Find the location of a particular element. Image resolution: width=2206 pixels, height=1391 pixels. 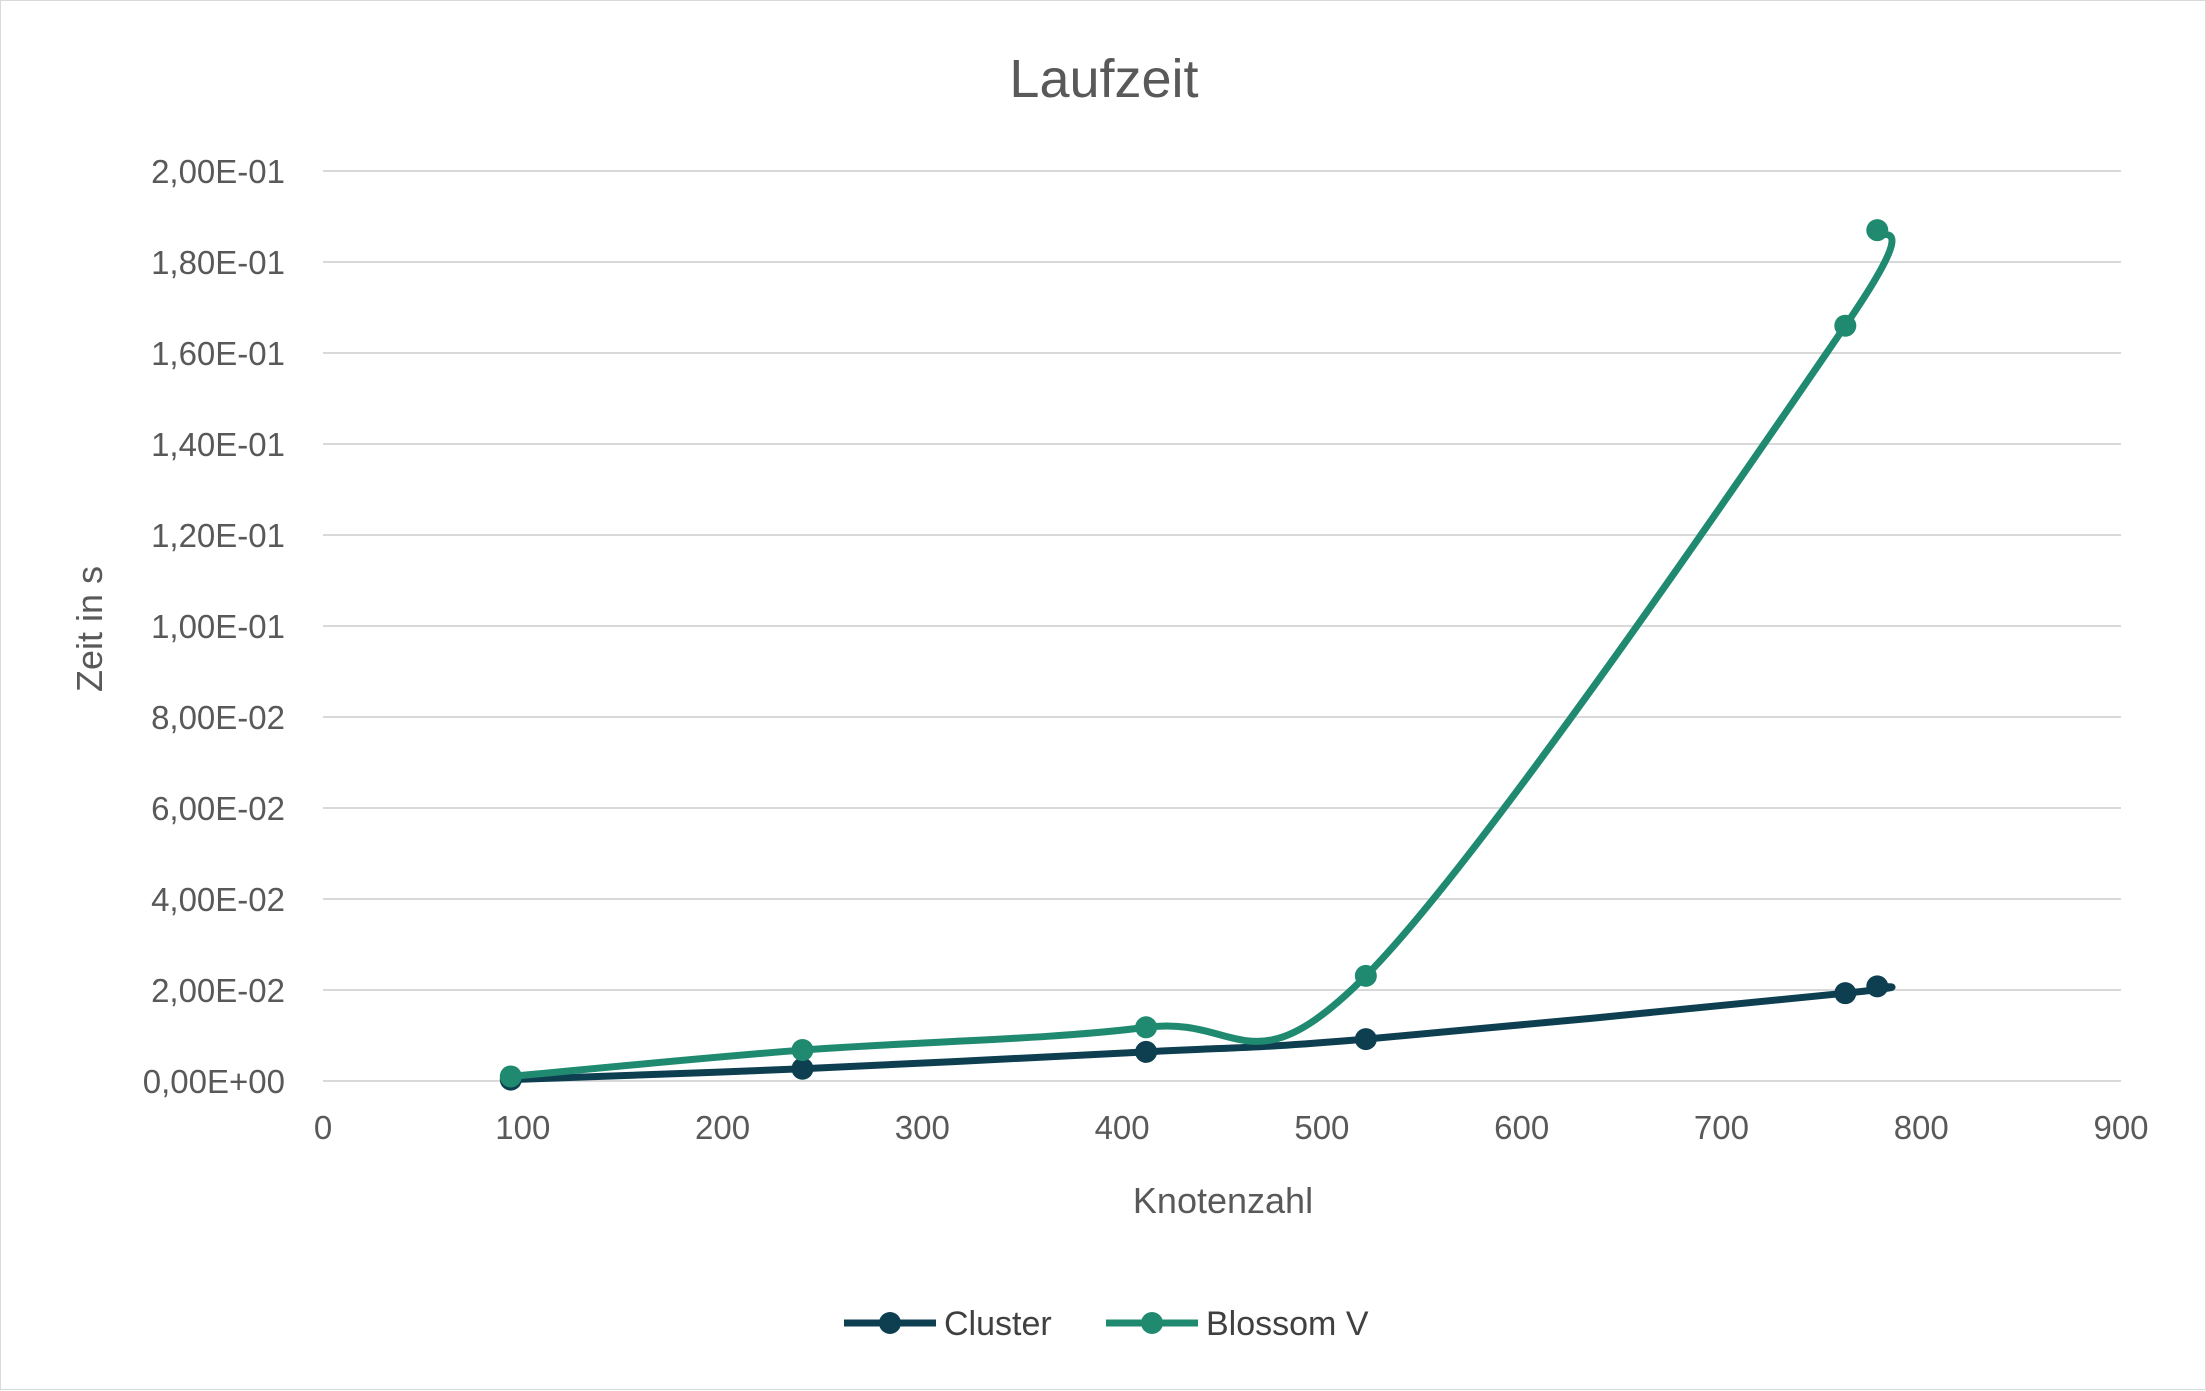

x-tick-label: 300 is located at coordinates (922, 1127).